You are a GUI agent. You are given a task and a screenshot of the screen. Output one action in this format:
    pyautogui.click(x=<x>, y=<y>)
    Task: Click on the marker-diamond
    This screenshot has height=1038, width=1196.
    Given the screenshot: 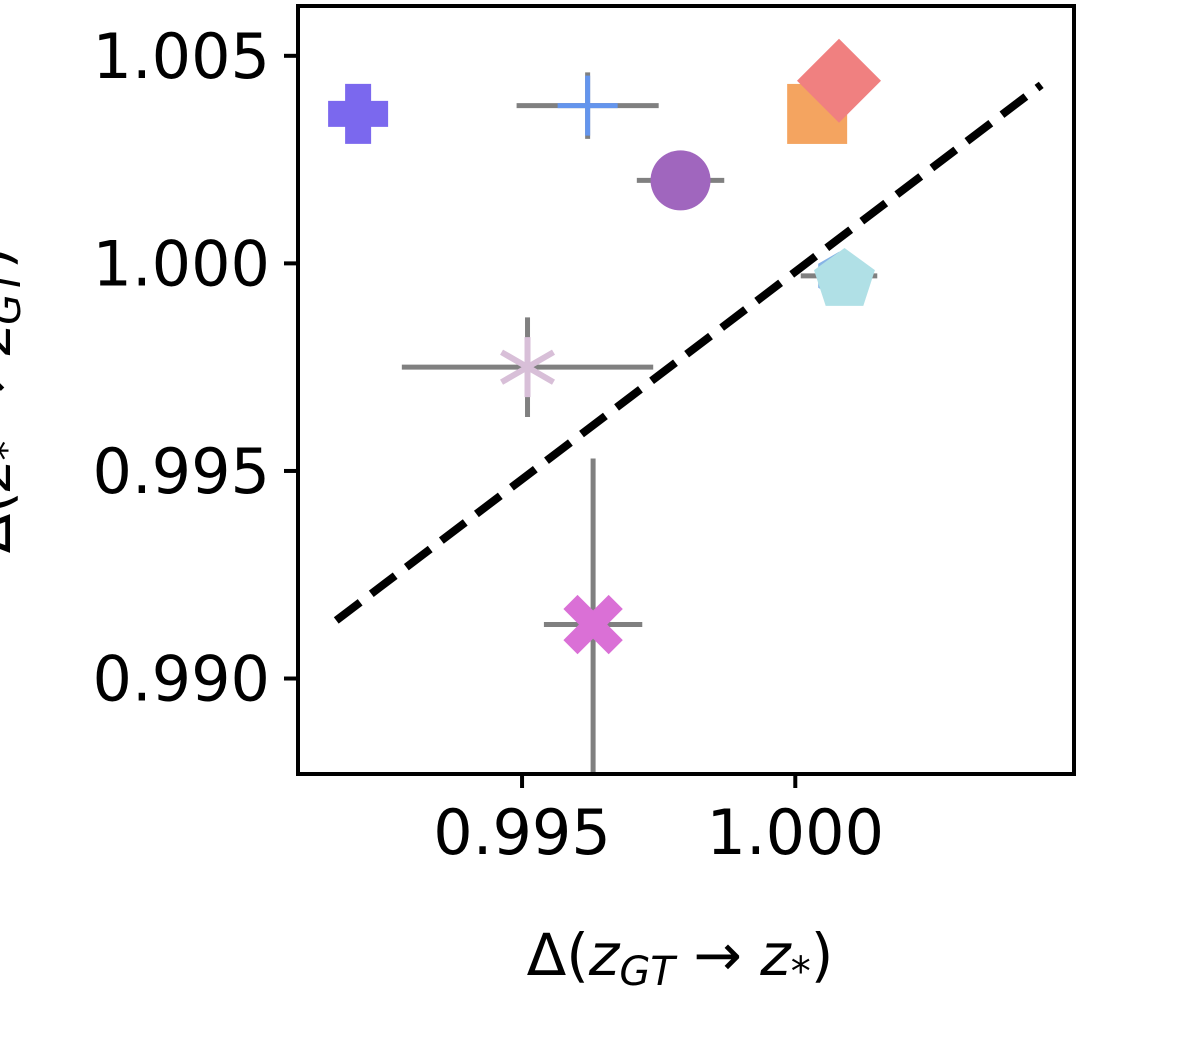 What is the action you would take?
    pyautogui.click(x=839, y=80)
    